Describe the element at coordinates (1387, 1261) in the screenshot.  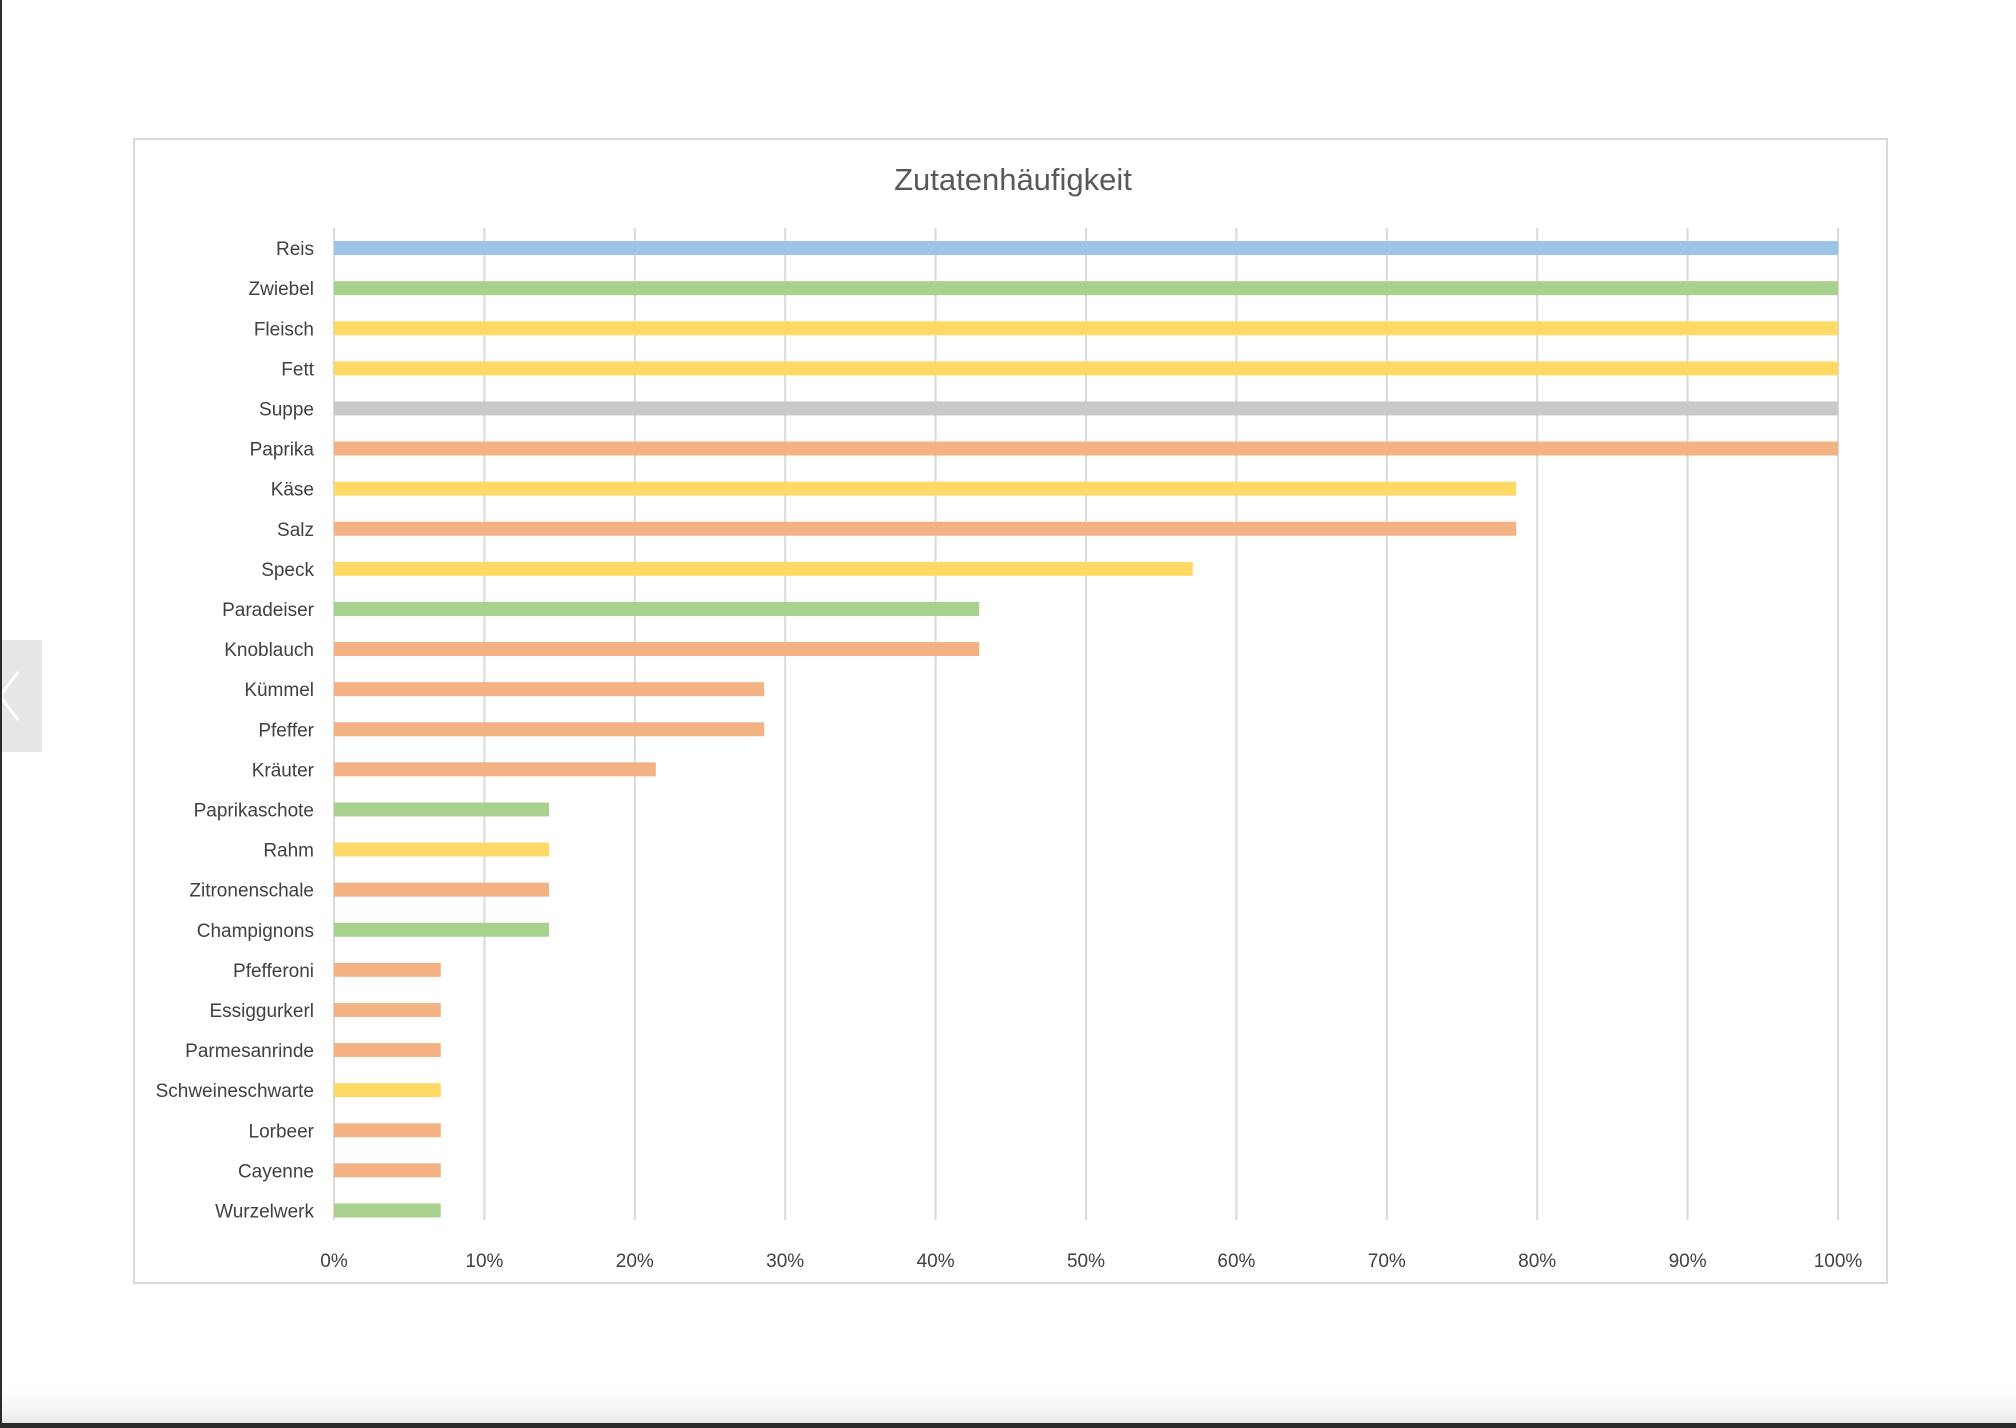
I see `x-tick-label: 70%` at that location.